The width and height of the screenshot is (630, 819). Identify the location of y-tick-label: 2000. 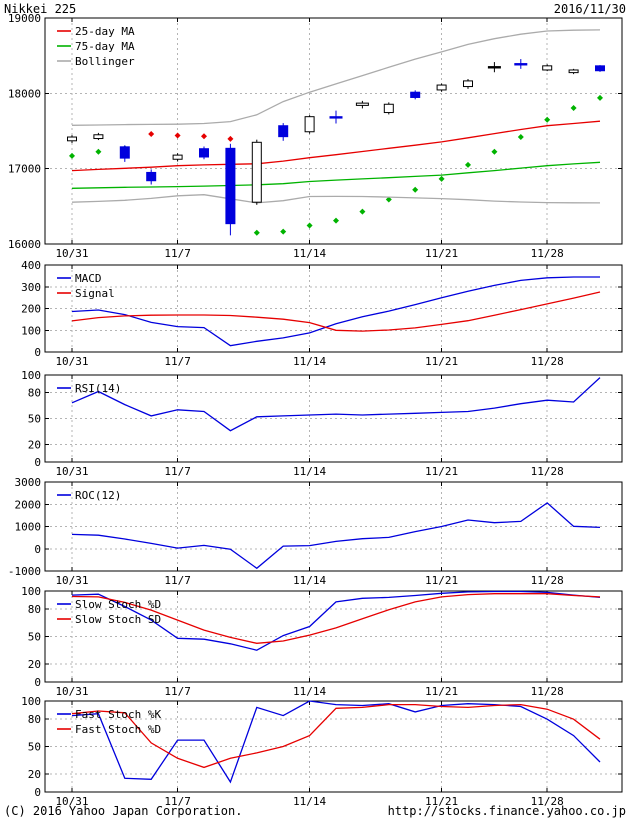
(28, 504).